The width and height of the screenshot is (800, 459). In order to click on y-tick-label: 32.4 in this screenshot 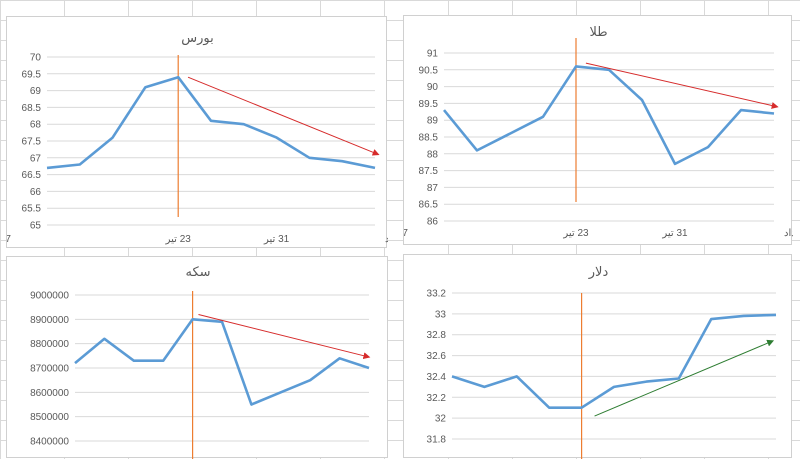, I will do `click(437, 377)`.